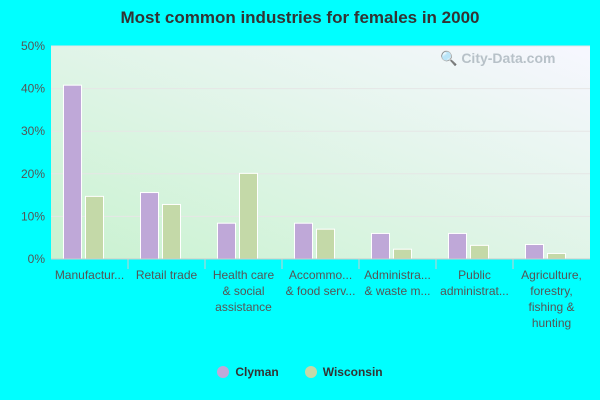  Describe the element at coordinates (551, 307) in the screenshot. I see `x-category-label: fishing &` at that location.